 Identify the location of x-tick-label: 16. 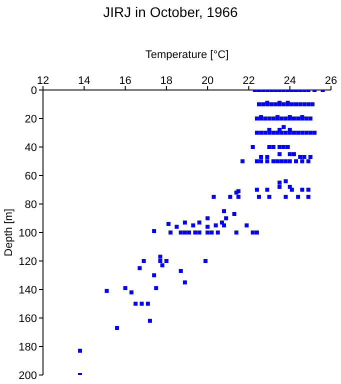
(125, 81).